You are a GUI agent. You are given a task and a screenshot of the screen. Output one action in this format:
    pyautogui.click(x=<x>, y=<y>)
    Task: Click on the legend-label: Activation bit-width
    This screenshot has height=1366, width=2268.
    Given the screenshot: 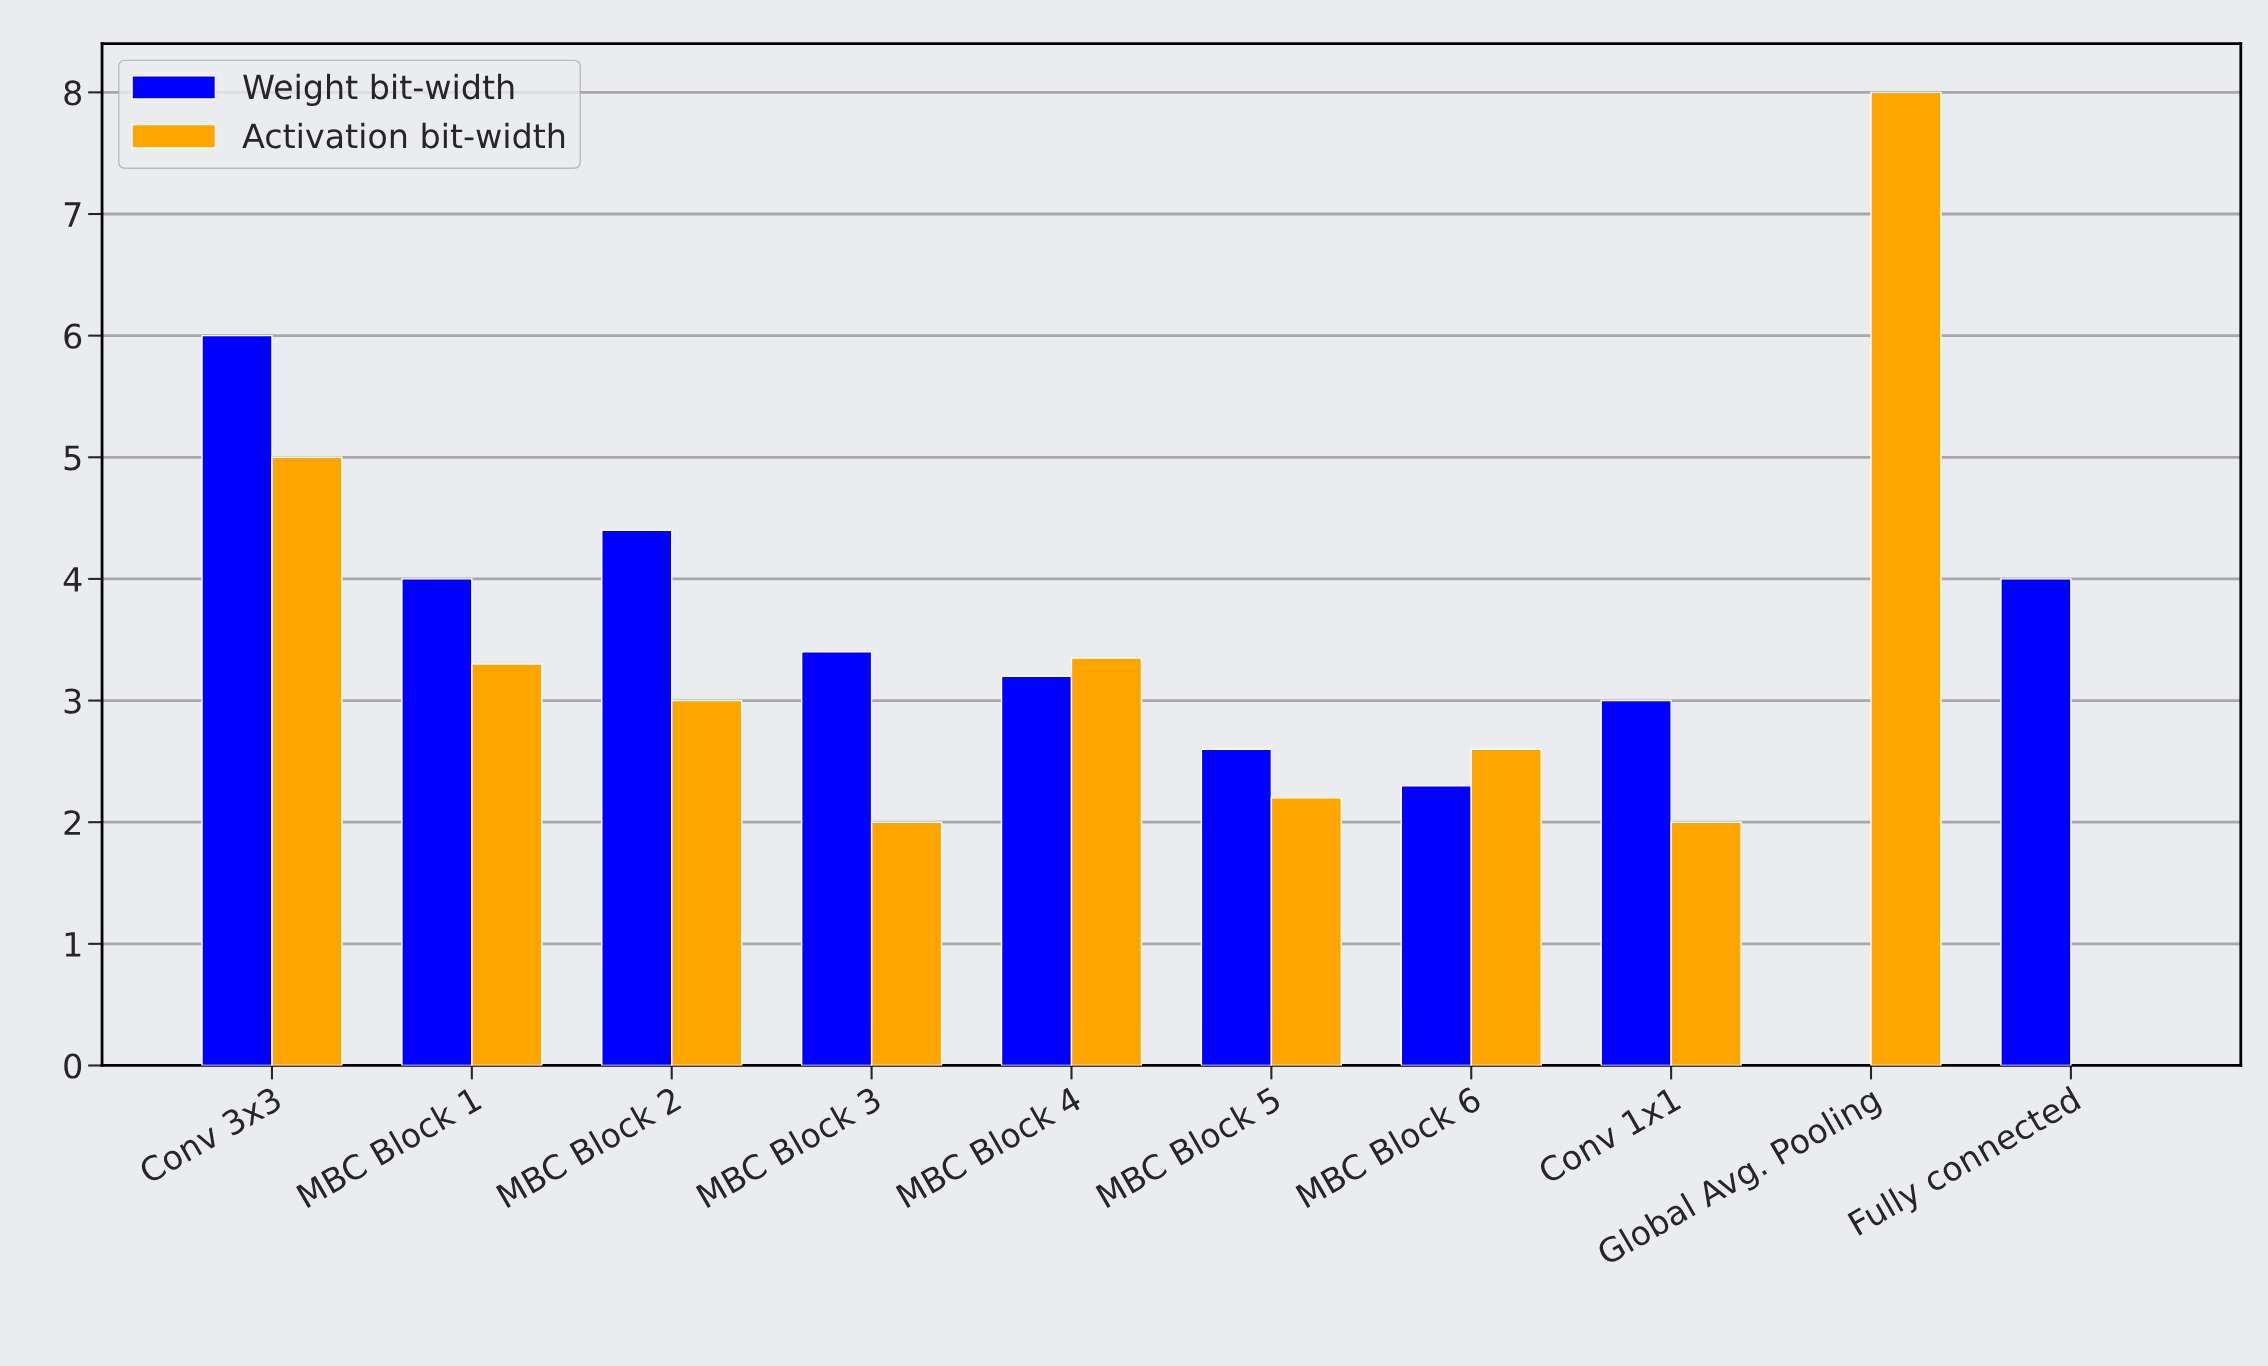 What is the action you would take?
    pyautogui.click(x=403, y=135)
    